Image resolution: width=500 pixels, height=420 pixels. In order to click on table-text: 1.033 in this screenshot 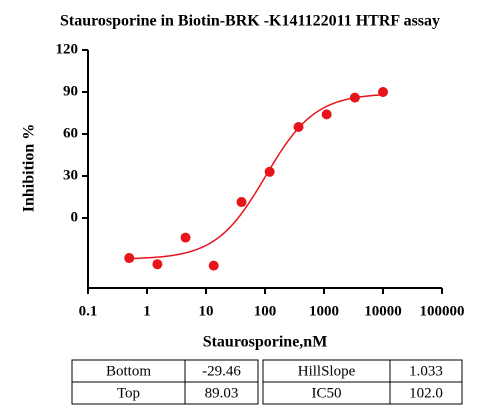, I will do `click(426, 371)`.